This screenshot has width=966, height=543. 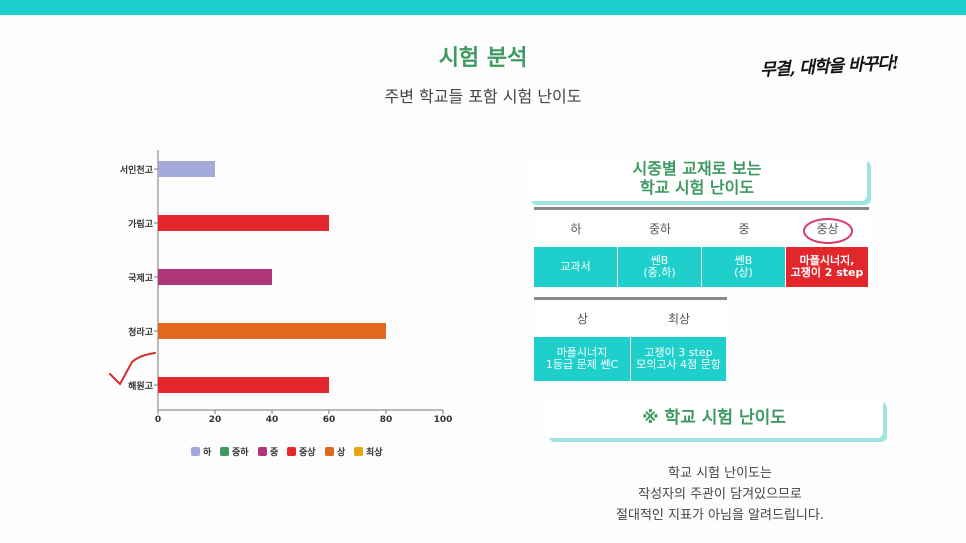 What do you see at coordinates (827, 267) in the screenshot?
I see `value-cell-highlight: 마플시너지, 고쟁이 2 step` at bounding box center [827, 267].